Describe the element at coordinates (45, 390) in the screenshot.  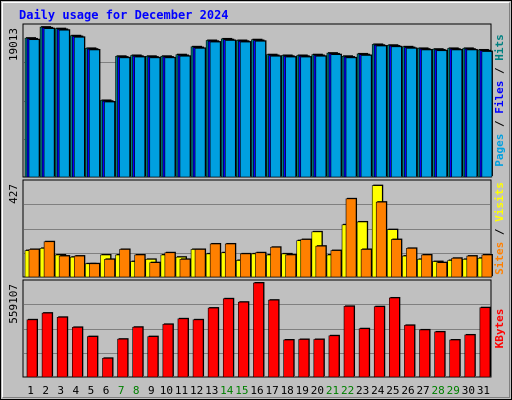
I see `x-tick-label-day-2: 2` at that location.